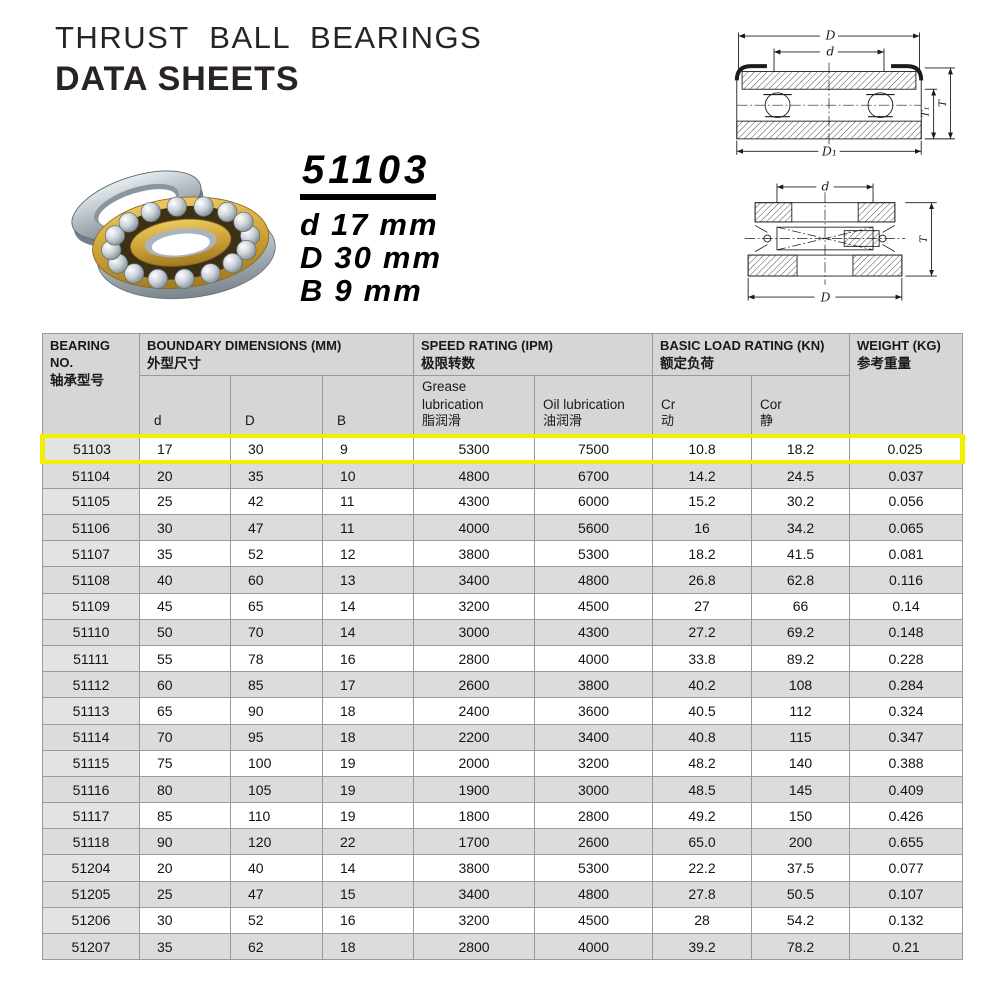 The image size is (1000, 1000). Describe the element at coordinates (276, 894) in the screenshot. I see `data-cell: 47` at that location.